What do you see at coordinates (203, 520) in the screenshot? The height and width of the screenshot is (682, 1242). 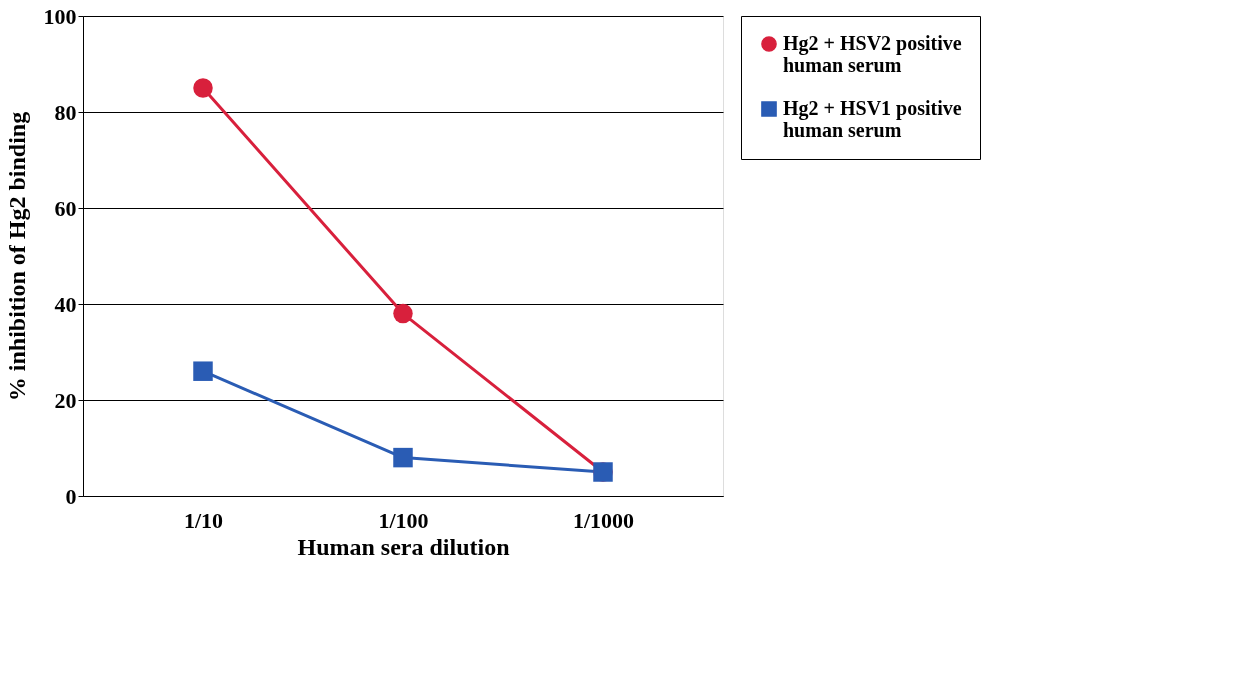 I see `x-tick-label: 1/10` at bounding box center [203, 520].